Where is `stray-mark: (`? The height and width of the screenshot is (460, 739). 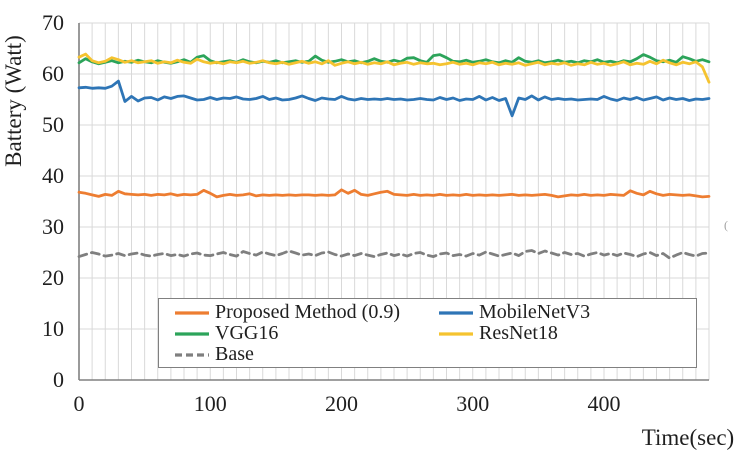 stray-mark: ( is located at coordinates (726, 225).